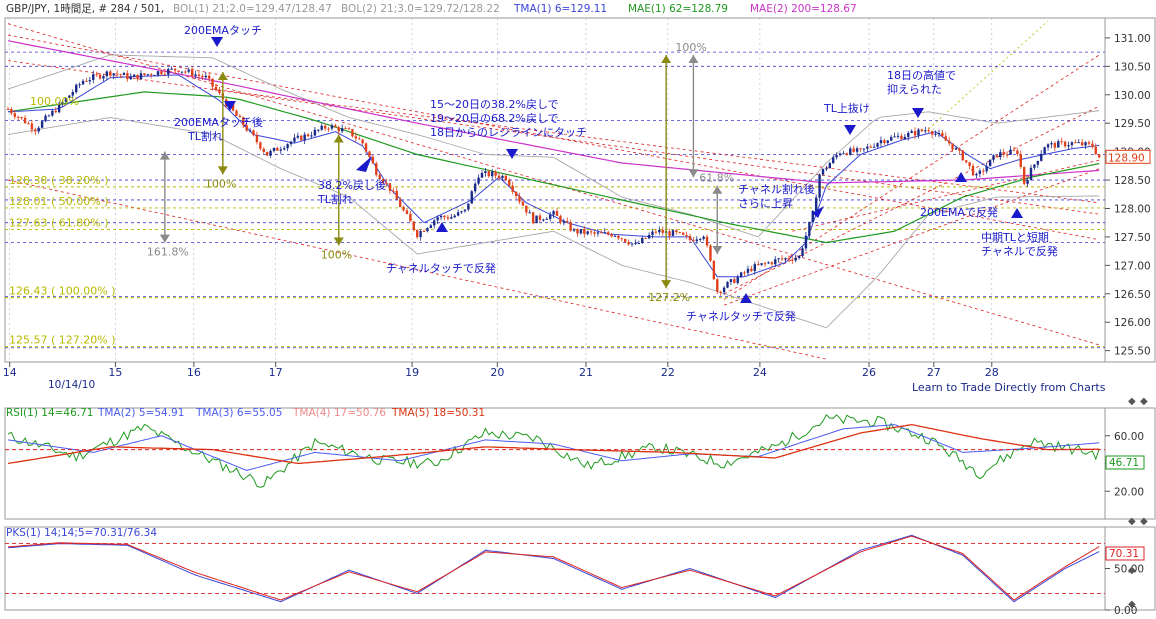  I want to click on pks-series-line, so click(553, 568).